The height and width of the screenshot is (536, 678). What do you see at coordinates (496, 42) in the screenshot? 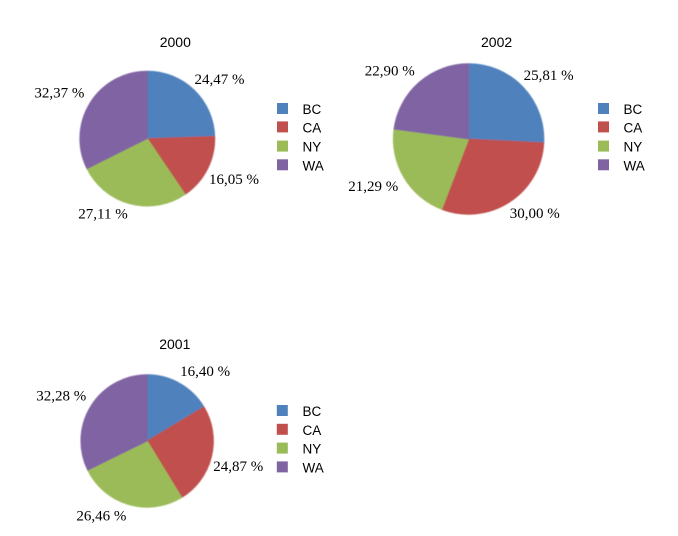
I see `svg-text: 2002` at bounding box center [496, 42].